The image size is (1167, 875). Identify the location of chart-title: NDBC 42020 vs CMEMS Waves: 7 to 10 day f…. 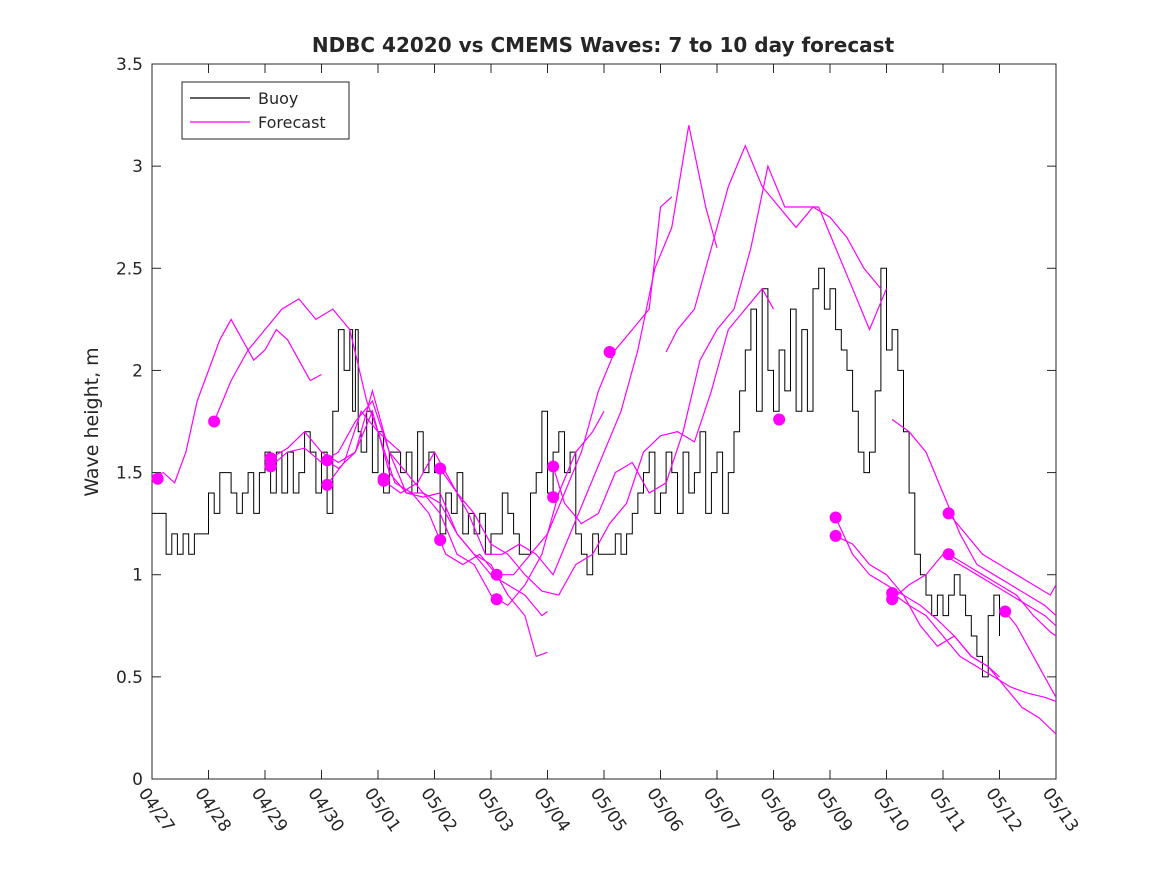
(603, 45).